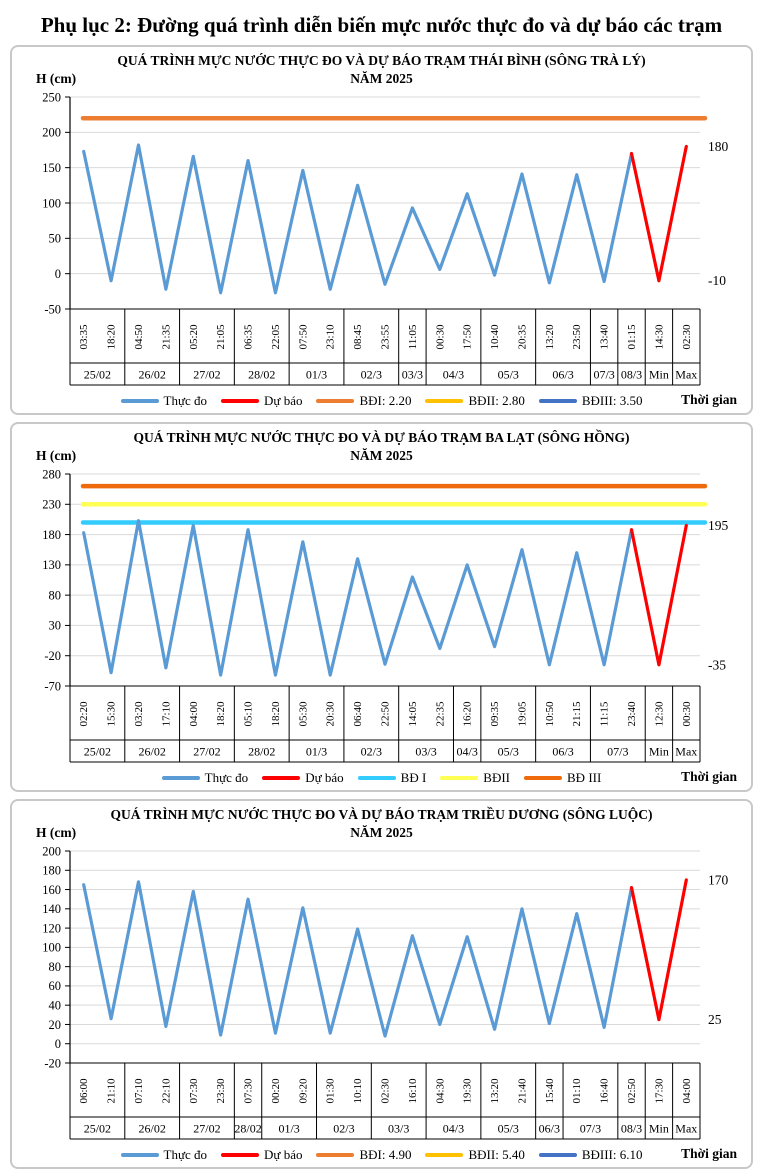  I want to click on time-label: 23:55, so click(386, 337).